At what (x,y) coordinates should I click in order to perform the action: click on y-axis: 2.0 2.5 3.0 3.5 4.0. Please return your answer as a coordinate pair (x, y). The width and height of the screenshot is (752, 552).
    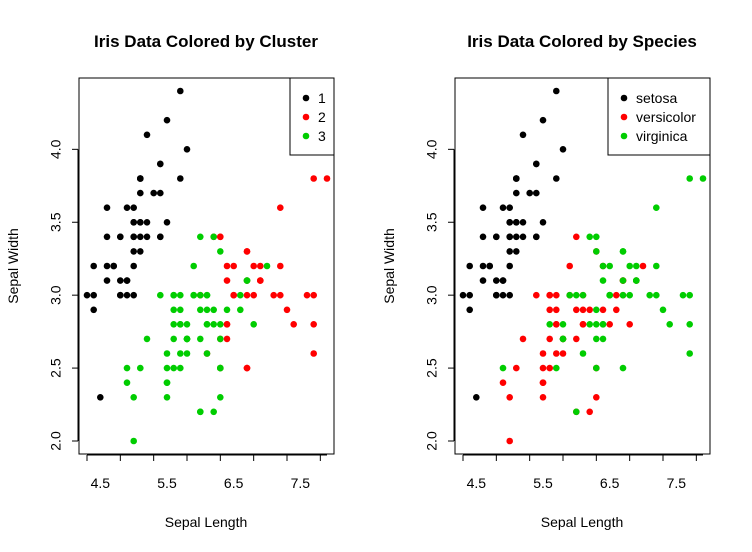
    Looking at the image, I should click on (439, 295).